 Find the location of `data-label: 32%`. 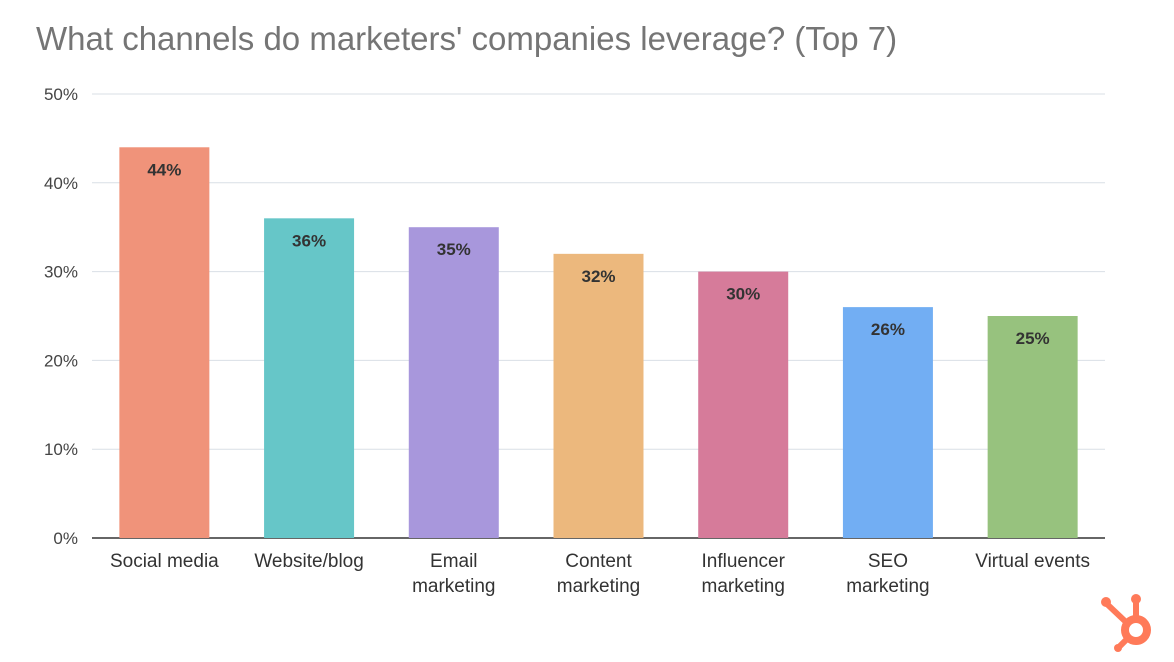

data-label: 32% is located at coordinates (598, 276).